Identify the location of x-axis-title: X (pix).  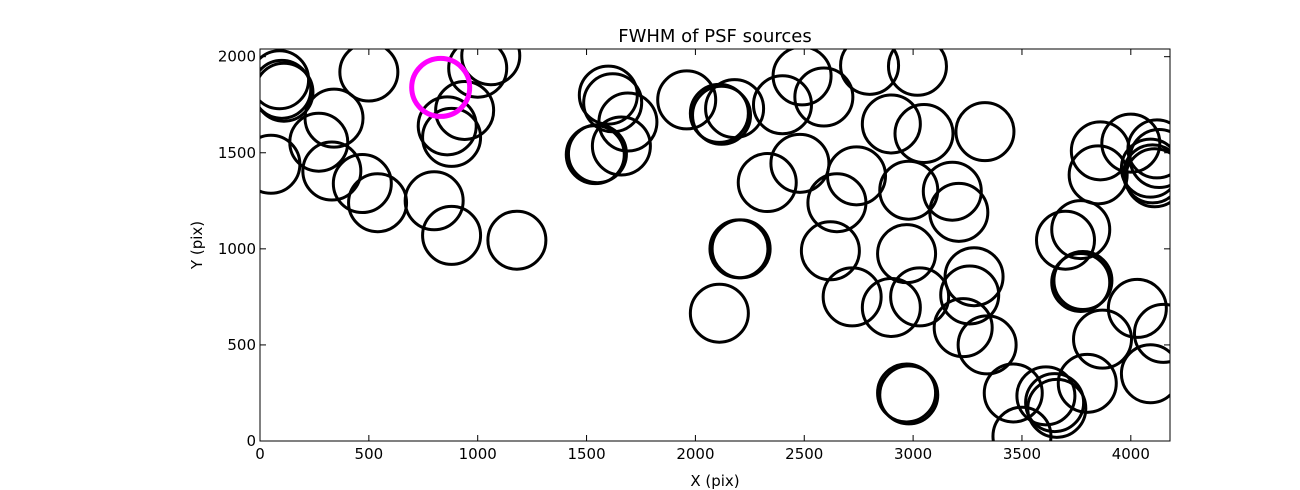
(714, 481).